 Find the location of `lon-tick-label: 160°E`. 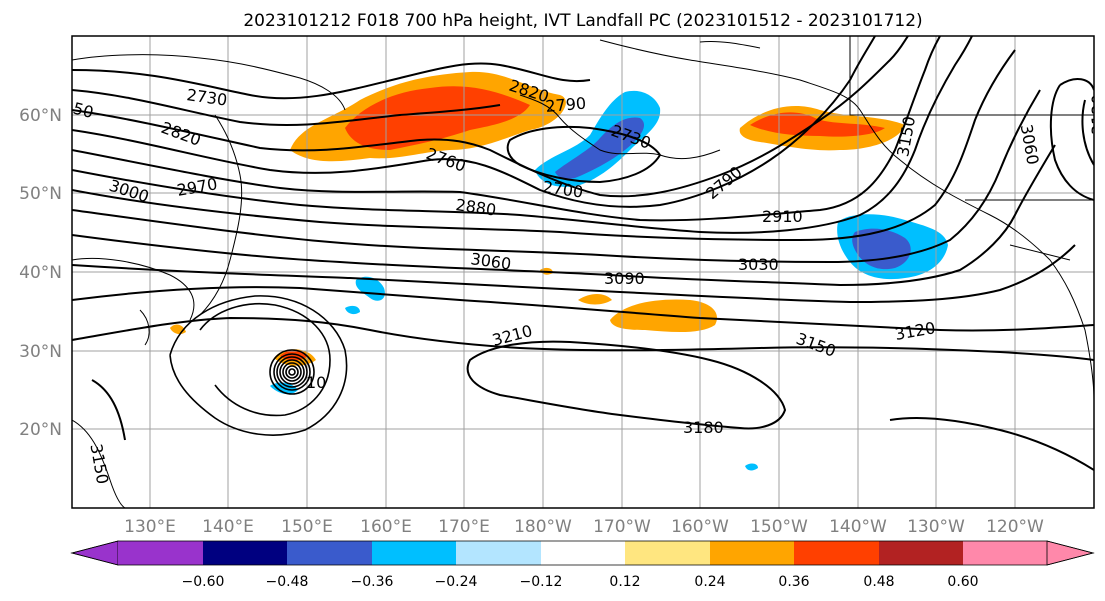

lon-tick-label: 160°E is located at coordinates (386, 527).